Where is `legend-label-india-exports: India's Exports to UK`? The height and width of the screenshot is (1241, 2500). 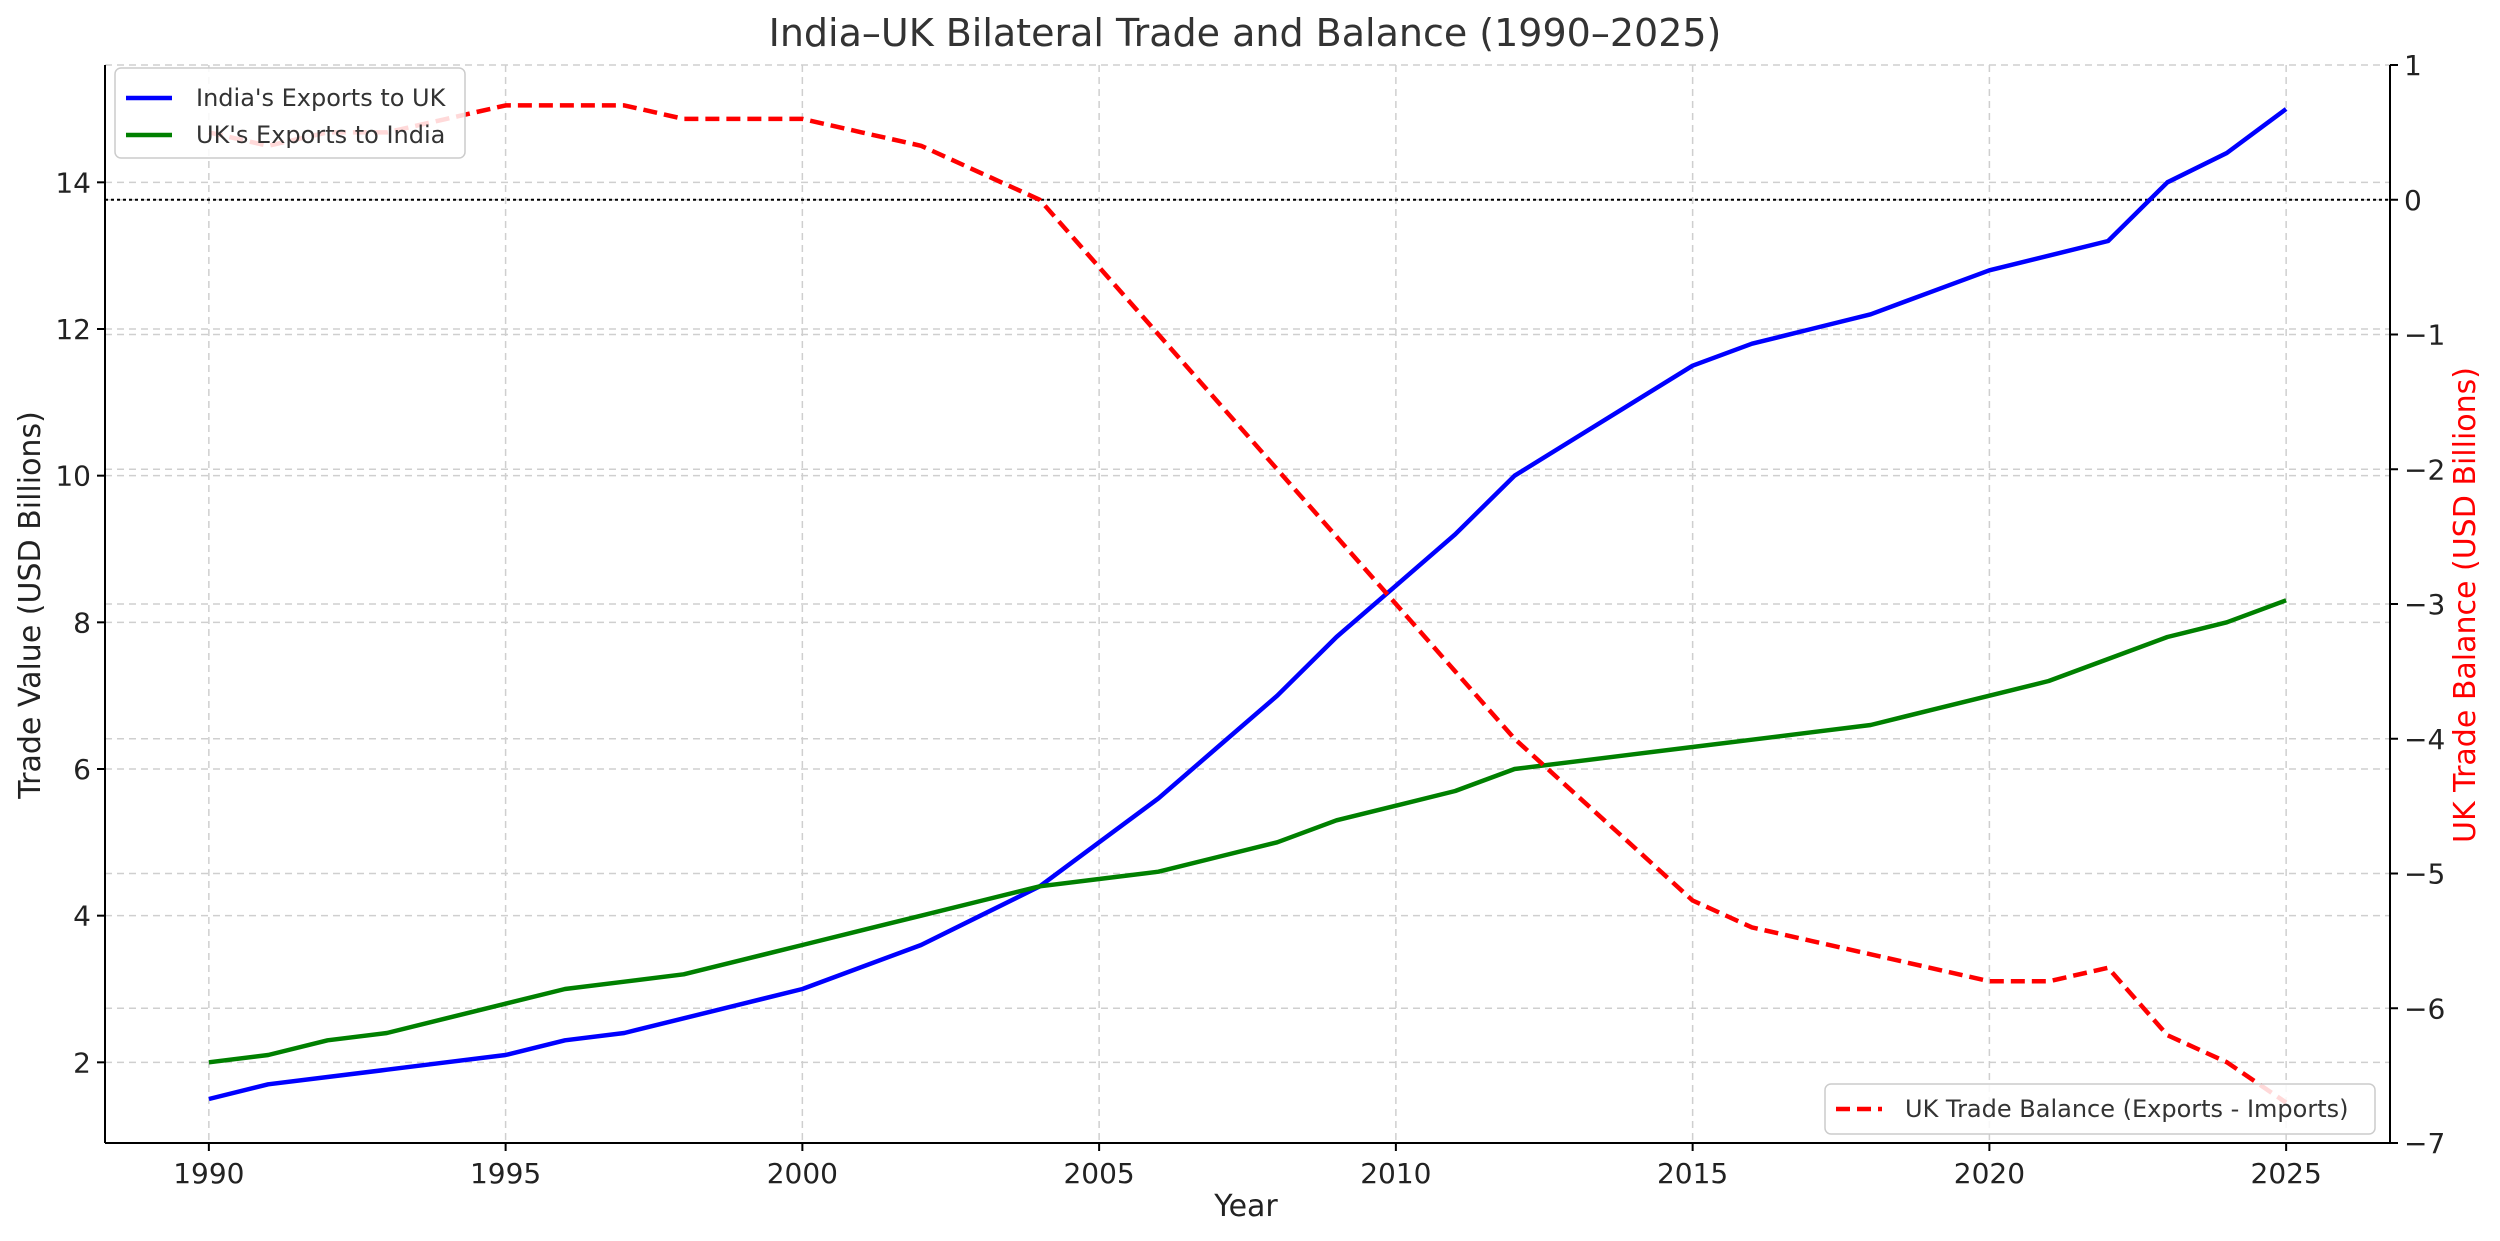 legend-label-india-exports: India's Exports to UK is located at coordinates (321, 98).